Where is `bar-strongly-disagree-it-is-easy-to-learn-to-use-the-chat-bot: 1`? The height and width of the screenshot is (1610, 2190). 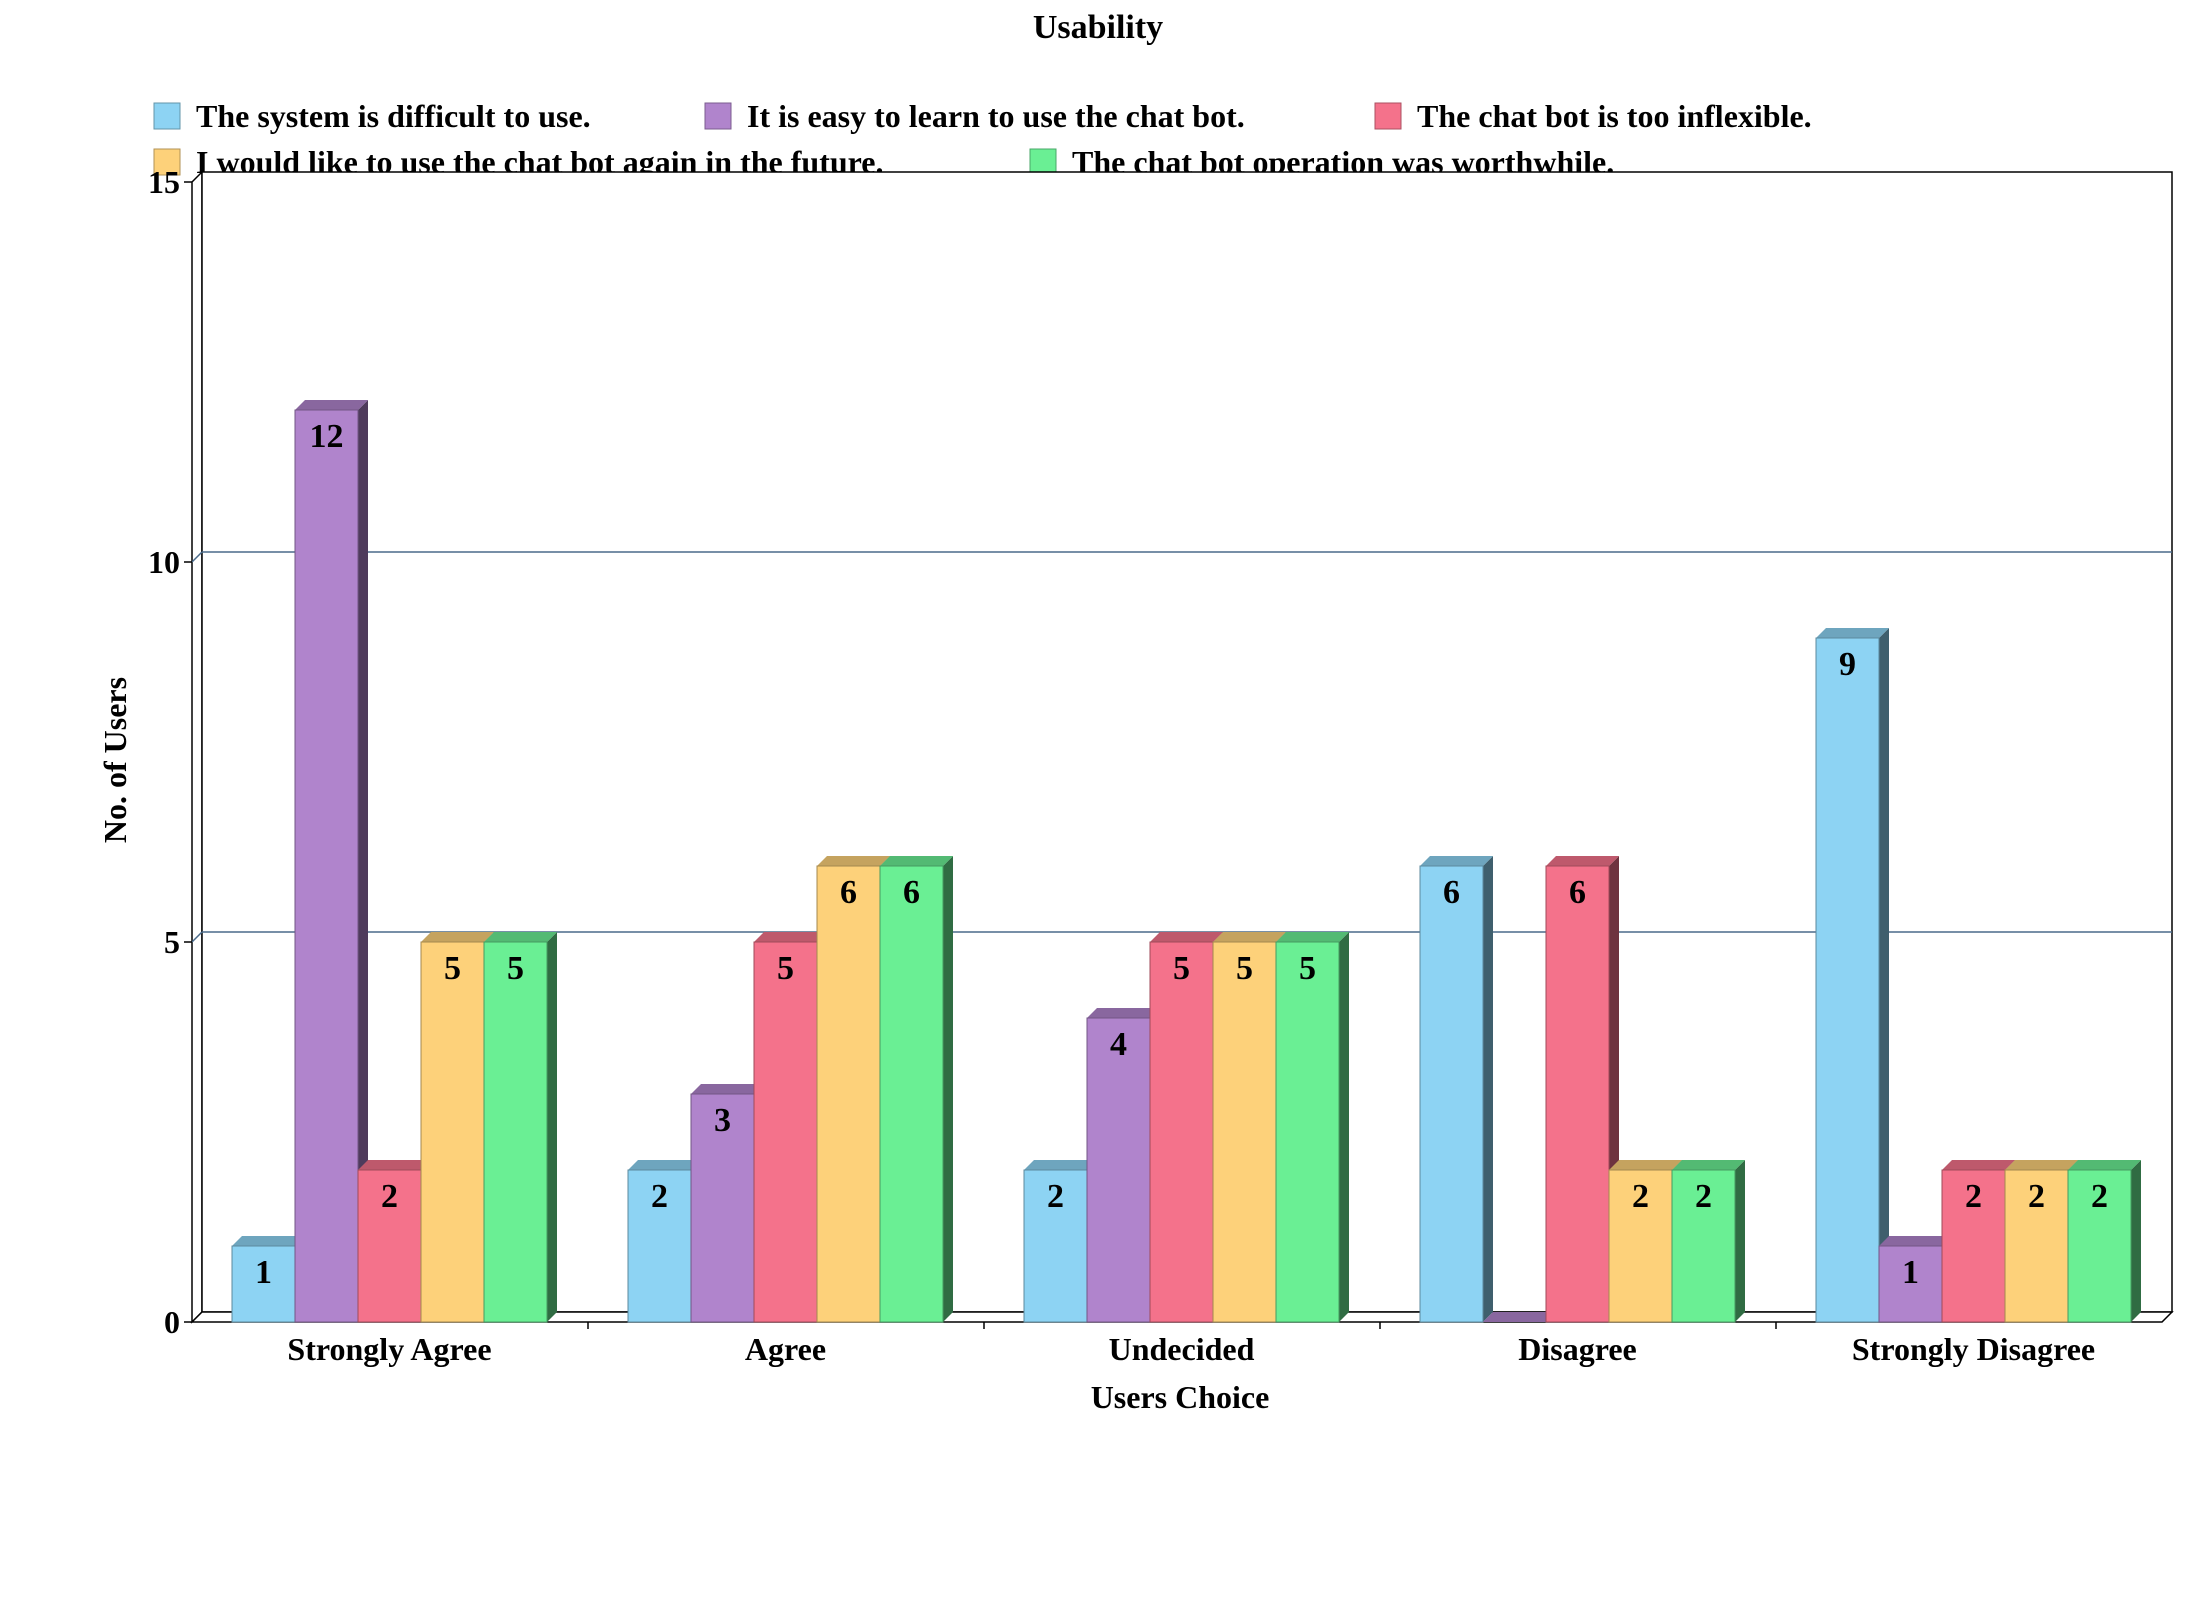 bar-strongly-disagree-it-is-easy-to-learn-to-use-the-chat-bot: 1 is located at coordinates (1915, 1279).